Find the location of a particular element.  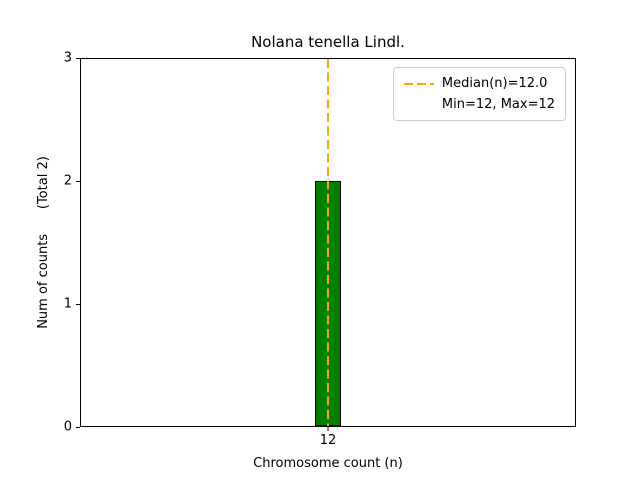

y-tick-label: 2 is located at coordinates (67, 181).